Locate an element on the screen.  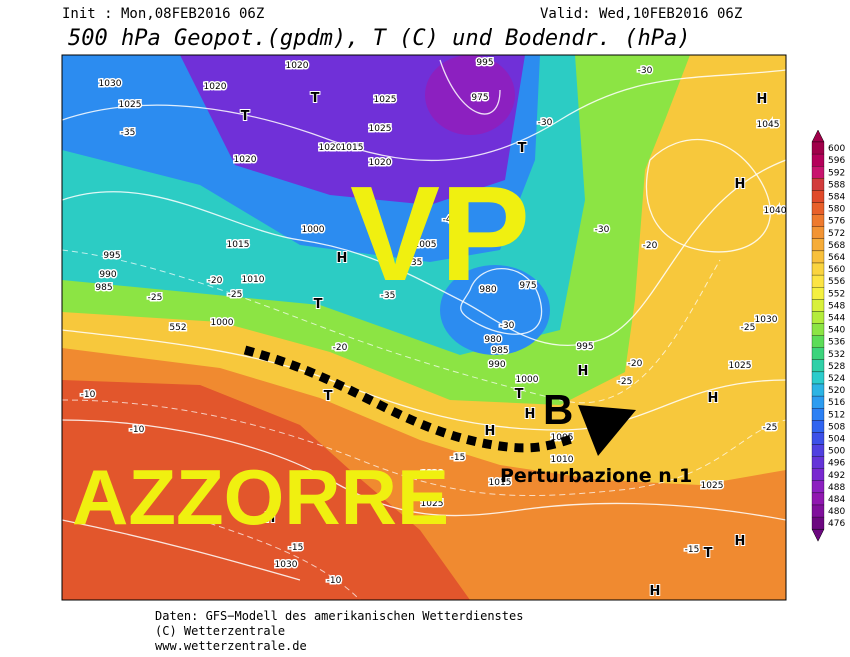
contour-label: 1010 is located at coordinates (253, 280).